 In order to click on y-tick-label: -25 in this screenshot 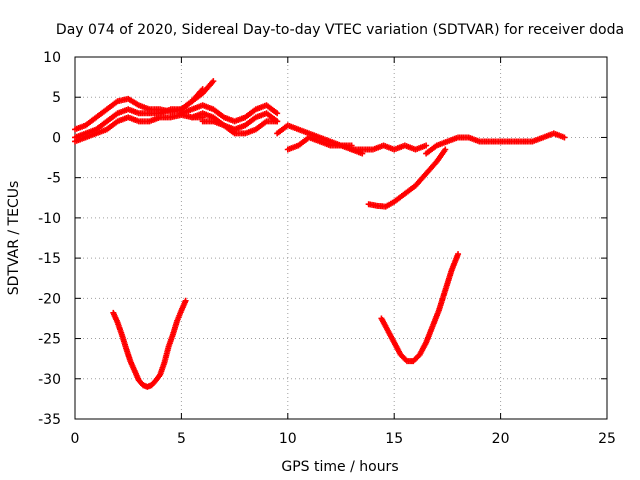, I will do `click(49, 340)`.